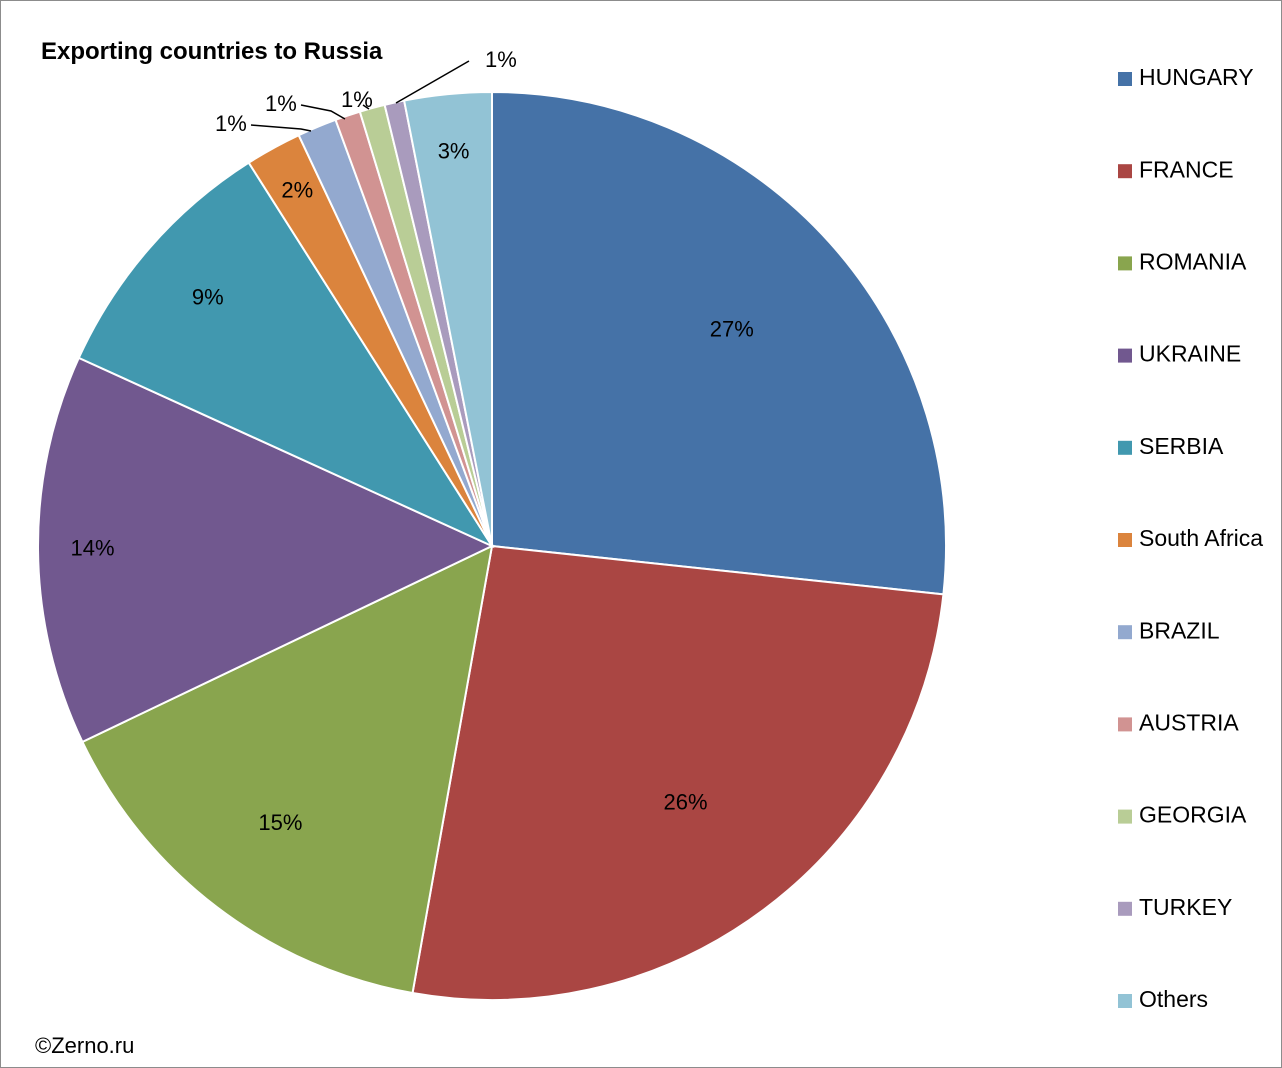 The width and height of the screenshot is (1282, 1068). What do you see at coordinates (501, 59) in the screenshot?
I see `data-label-turkey: 1%` at bounding box center [501, 59].